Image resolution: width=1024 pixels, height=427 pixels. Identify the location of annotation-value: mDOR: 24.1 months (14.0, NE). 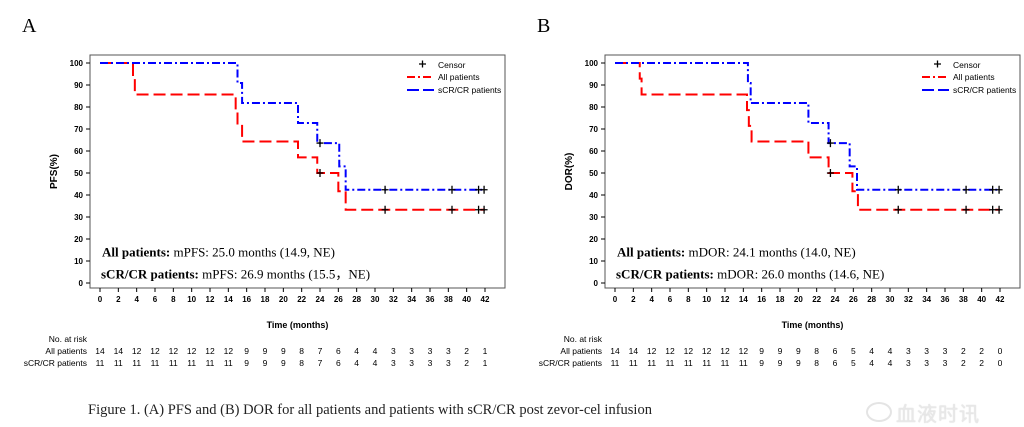
(770, 251).